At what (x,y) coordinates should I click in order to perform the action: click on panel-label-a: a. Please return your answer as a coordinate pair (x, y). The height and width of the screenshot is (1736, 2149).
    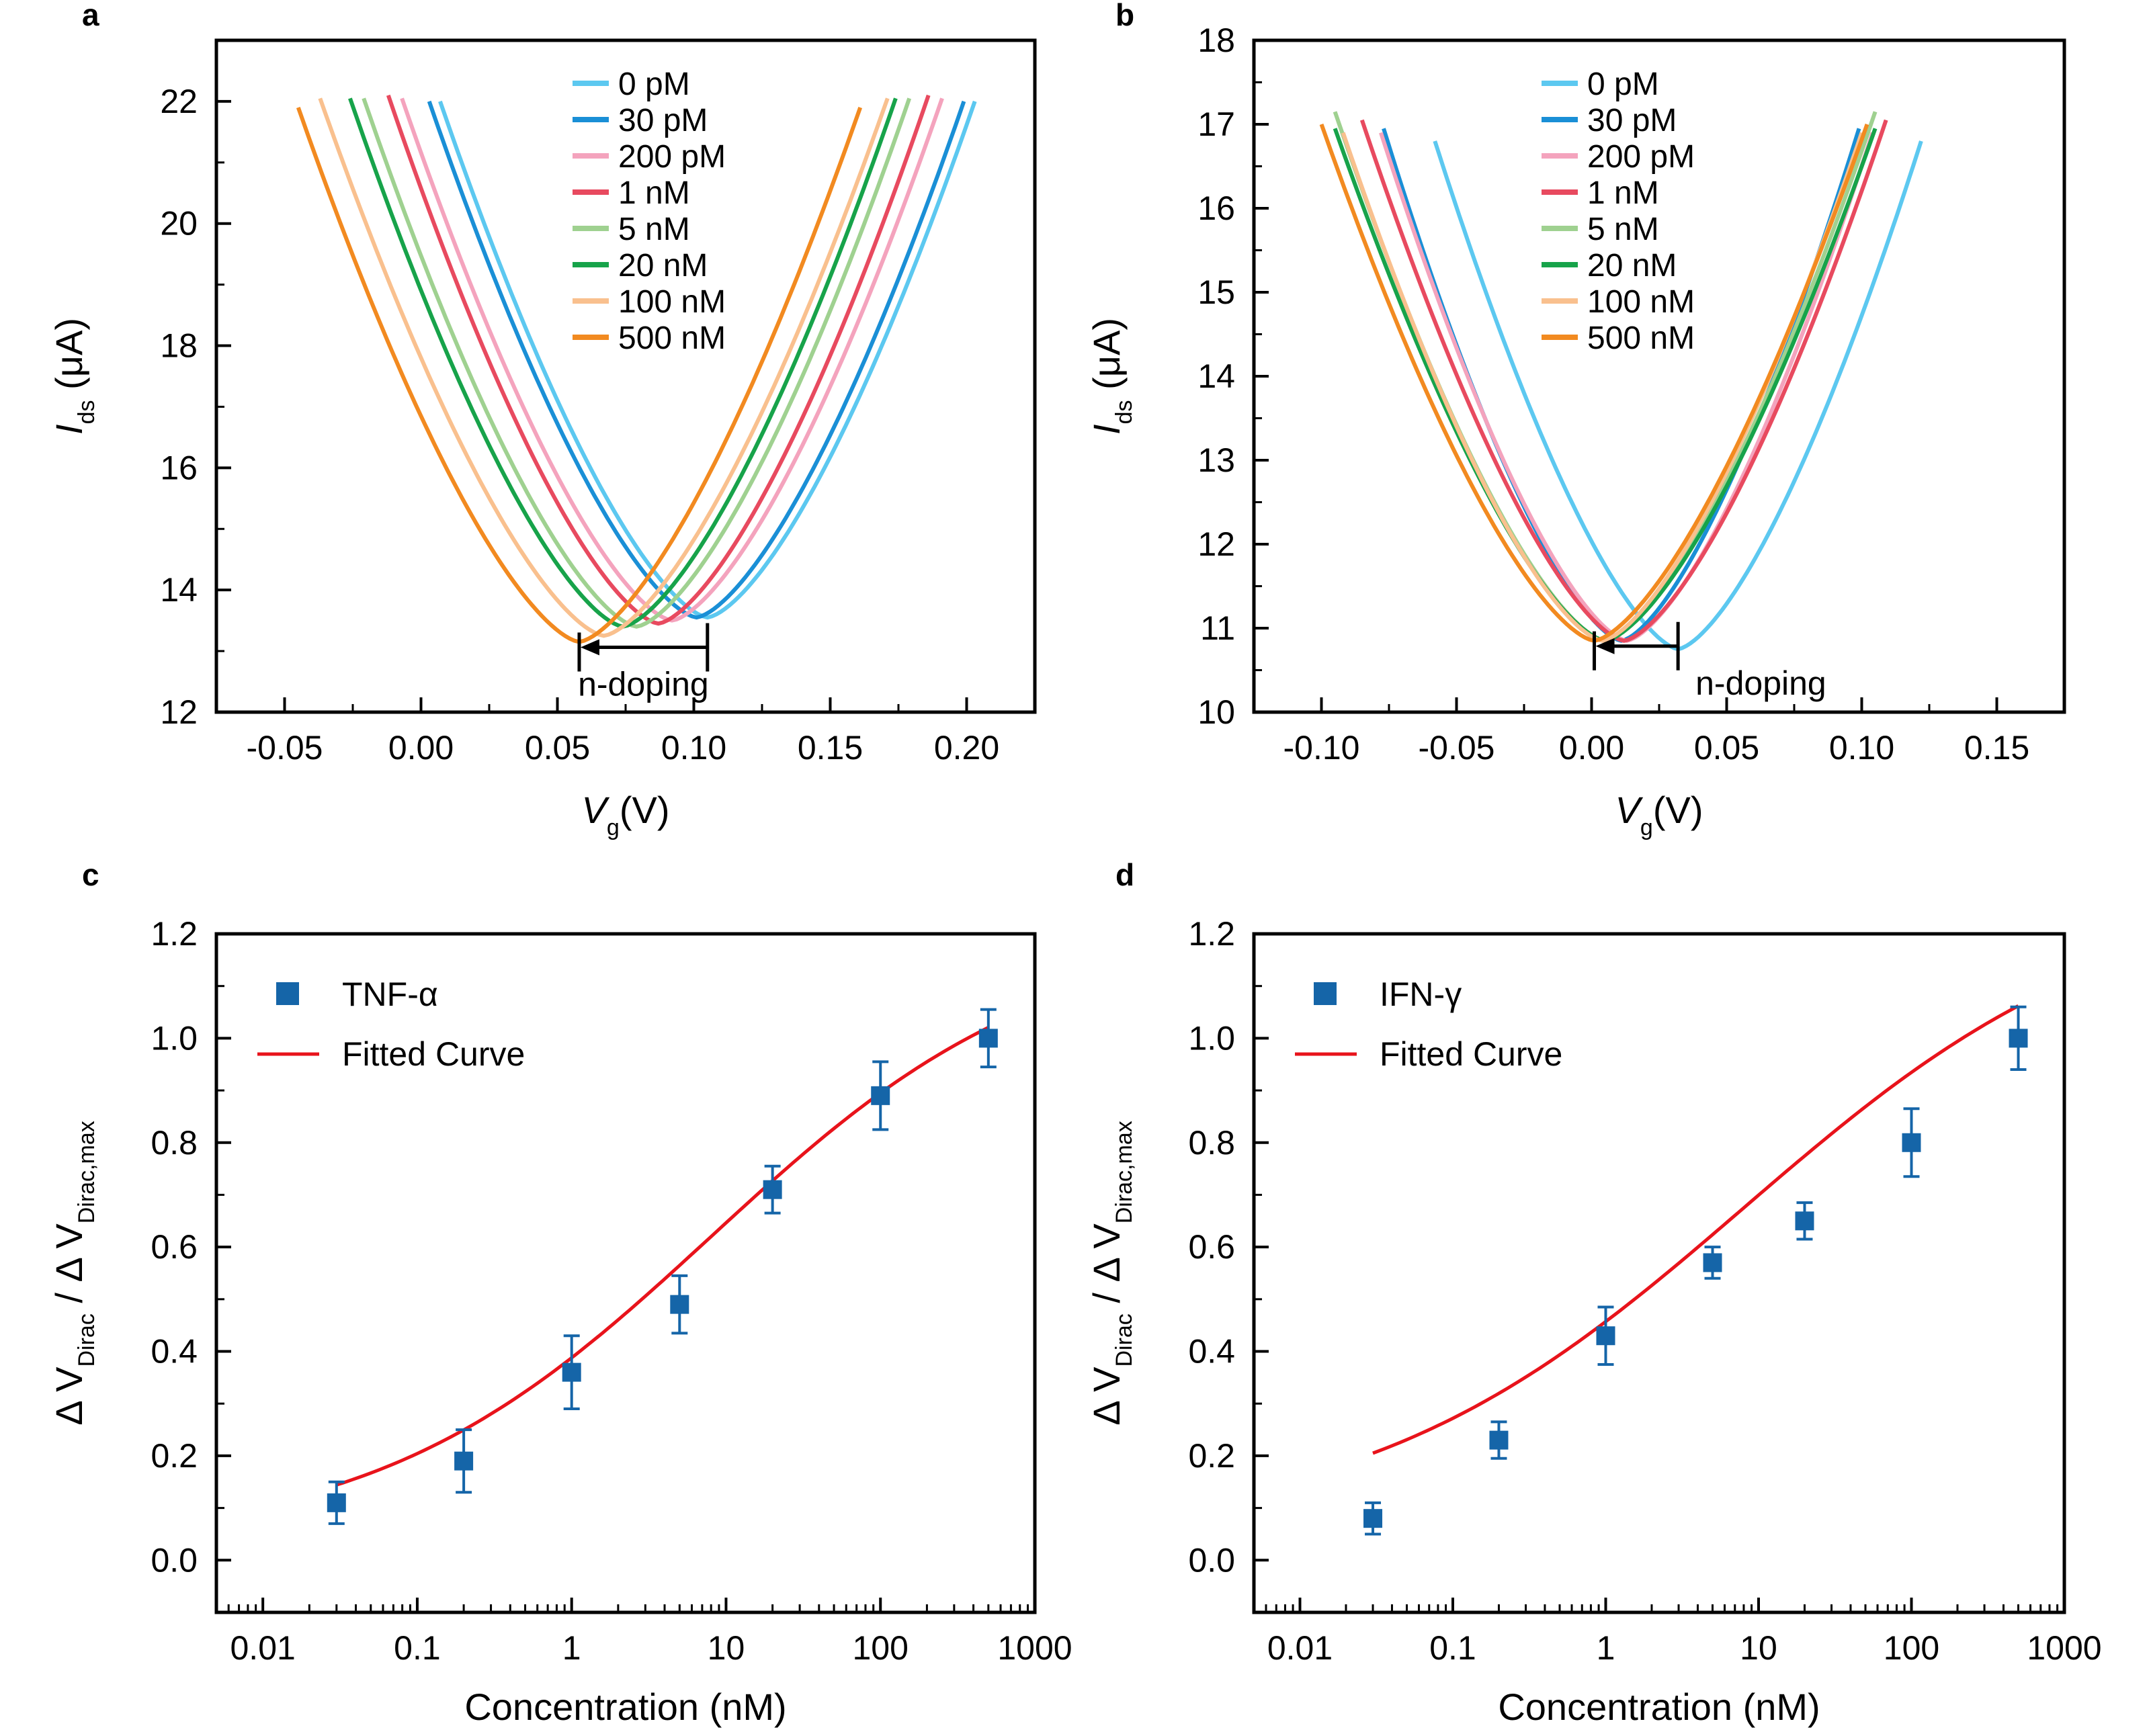
    Looking at the image, I should click on (91, 16).